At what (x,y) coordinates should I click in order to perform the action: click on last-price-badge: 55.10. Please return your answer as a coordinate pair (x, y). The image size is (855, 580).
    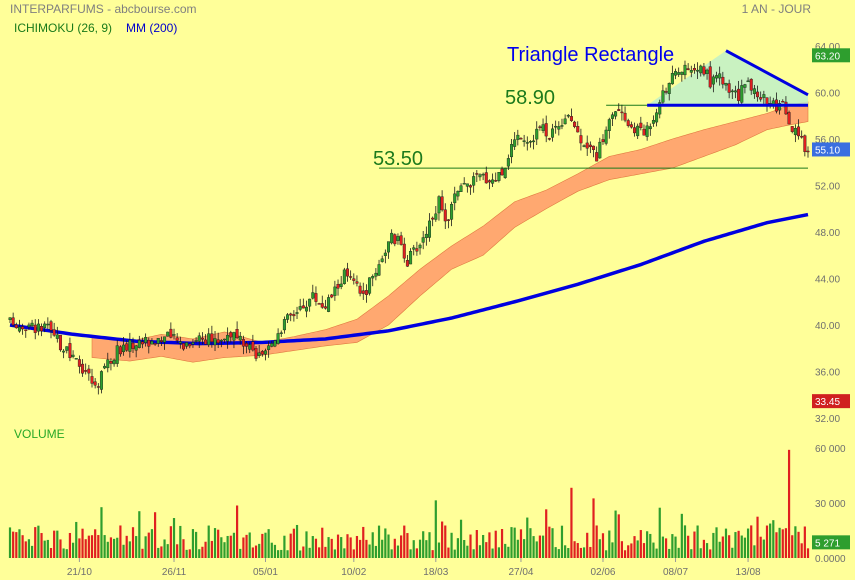
    Looking at the image, I should click on (827, 150).